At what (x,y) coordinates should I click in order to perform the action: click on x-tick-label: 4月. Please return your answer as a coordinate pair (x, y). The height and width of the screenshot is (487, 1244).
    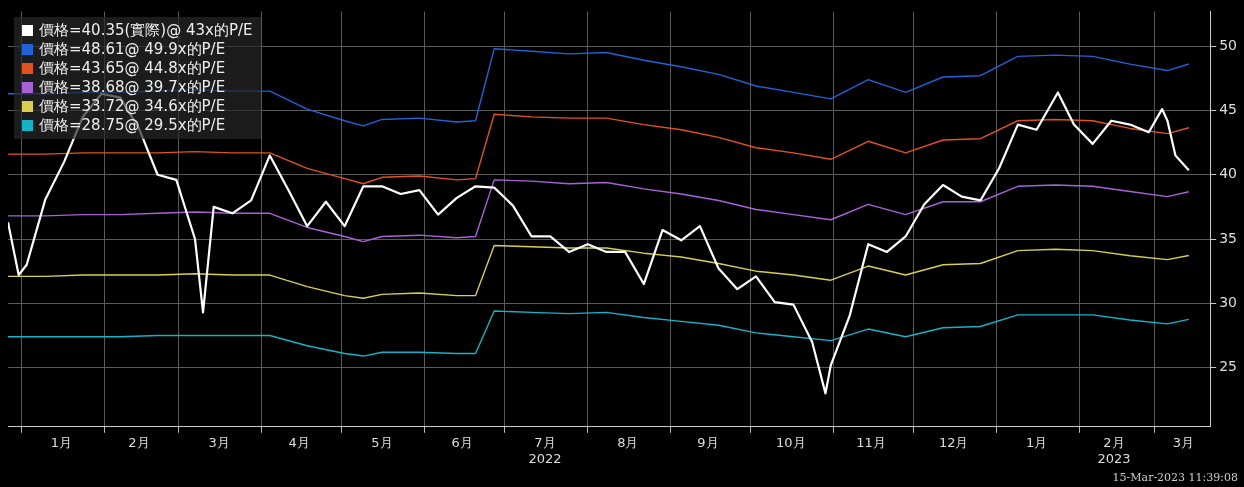
    Looking at the image, I should click on (299, 442).